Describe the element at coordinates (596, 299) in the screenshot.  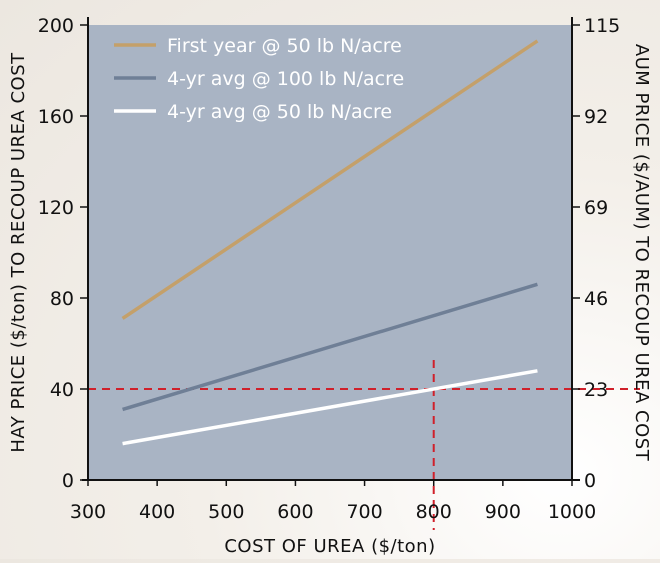
I see `y2-tick-label: 46` at that location.